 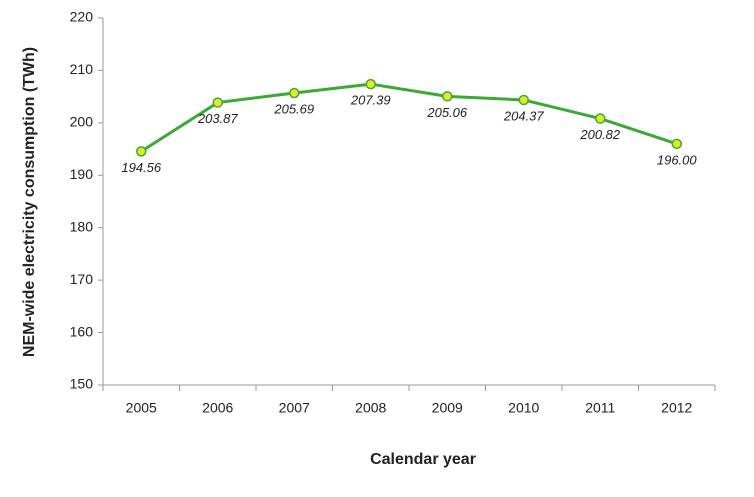 I want to click on y-tick-label: 190, so click(x=82, y=174).